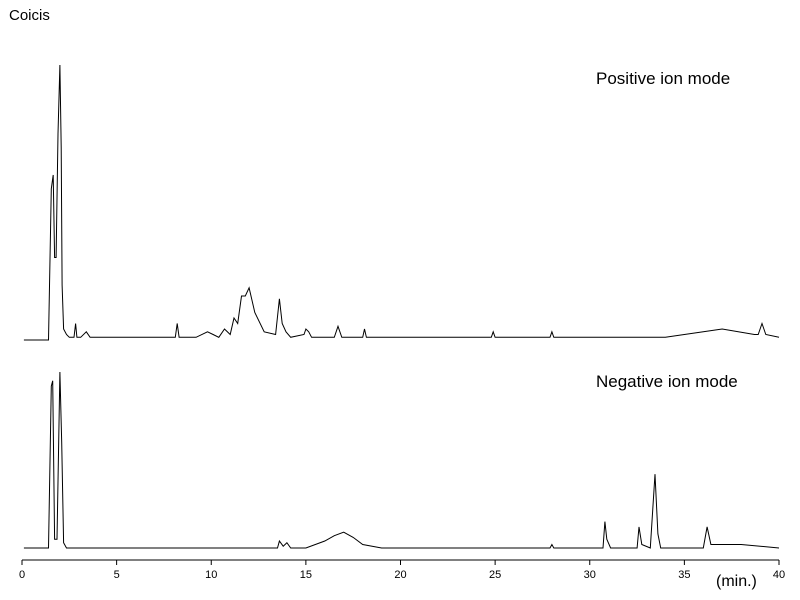 The width and height of the screenshot is (800, 600). I want to click on chart-title: Coicis, so click(29, 15).